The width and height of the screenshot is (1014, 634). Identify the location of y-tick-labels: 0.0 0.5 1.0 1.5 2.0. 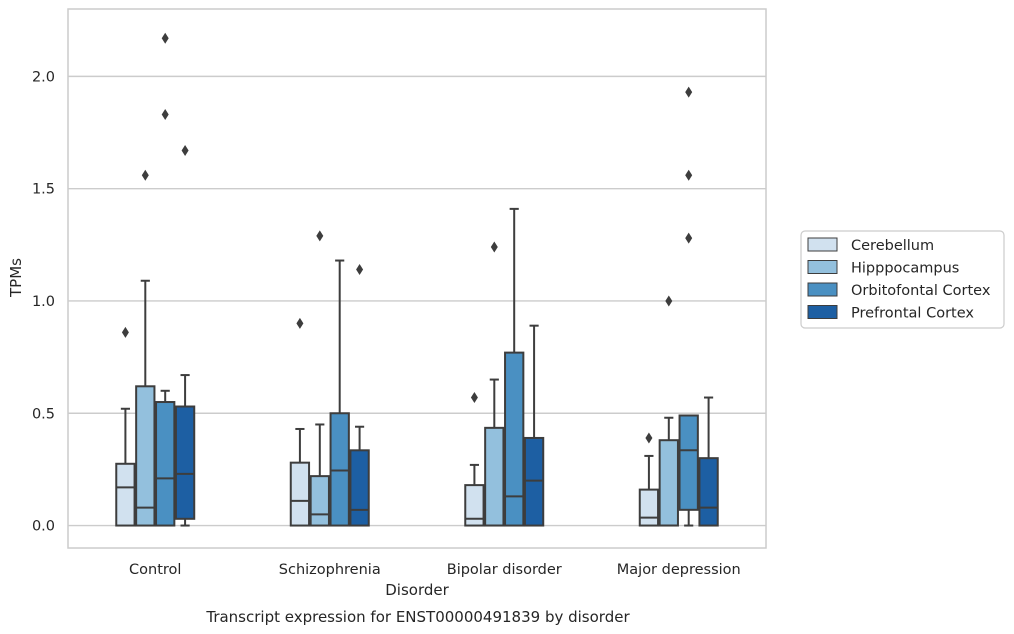
(43, 301).